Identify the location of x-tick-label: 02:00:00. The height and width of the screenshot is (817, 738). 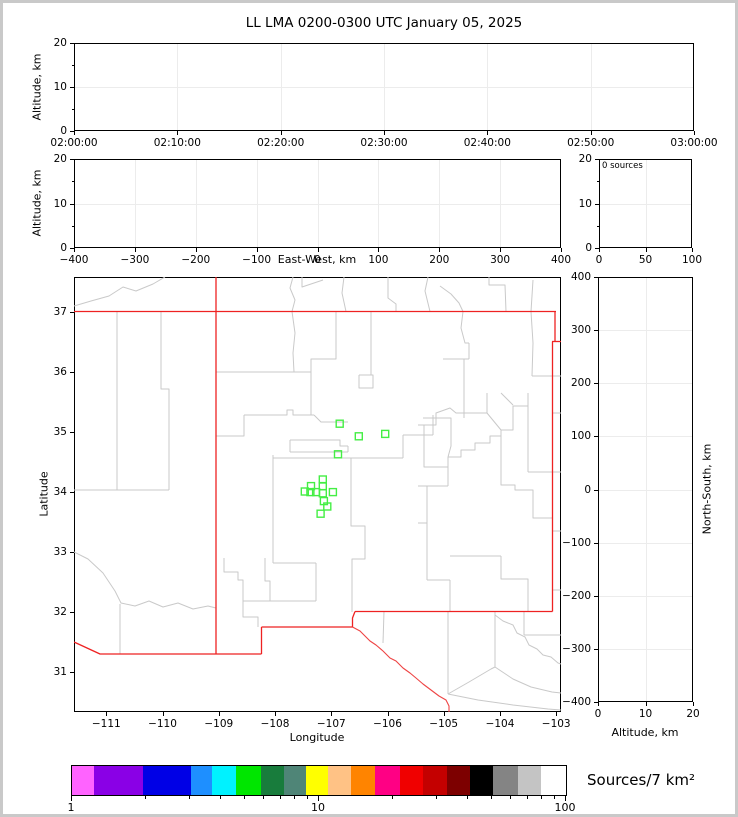
(74, 143).